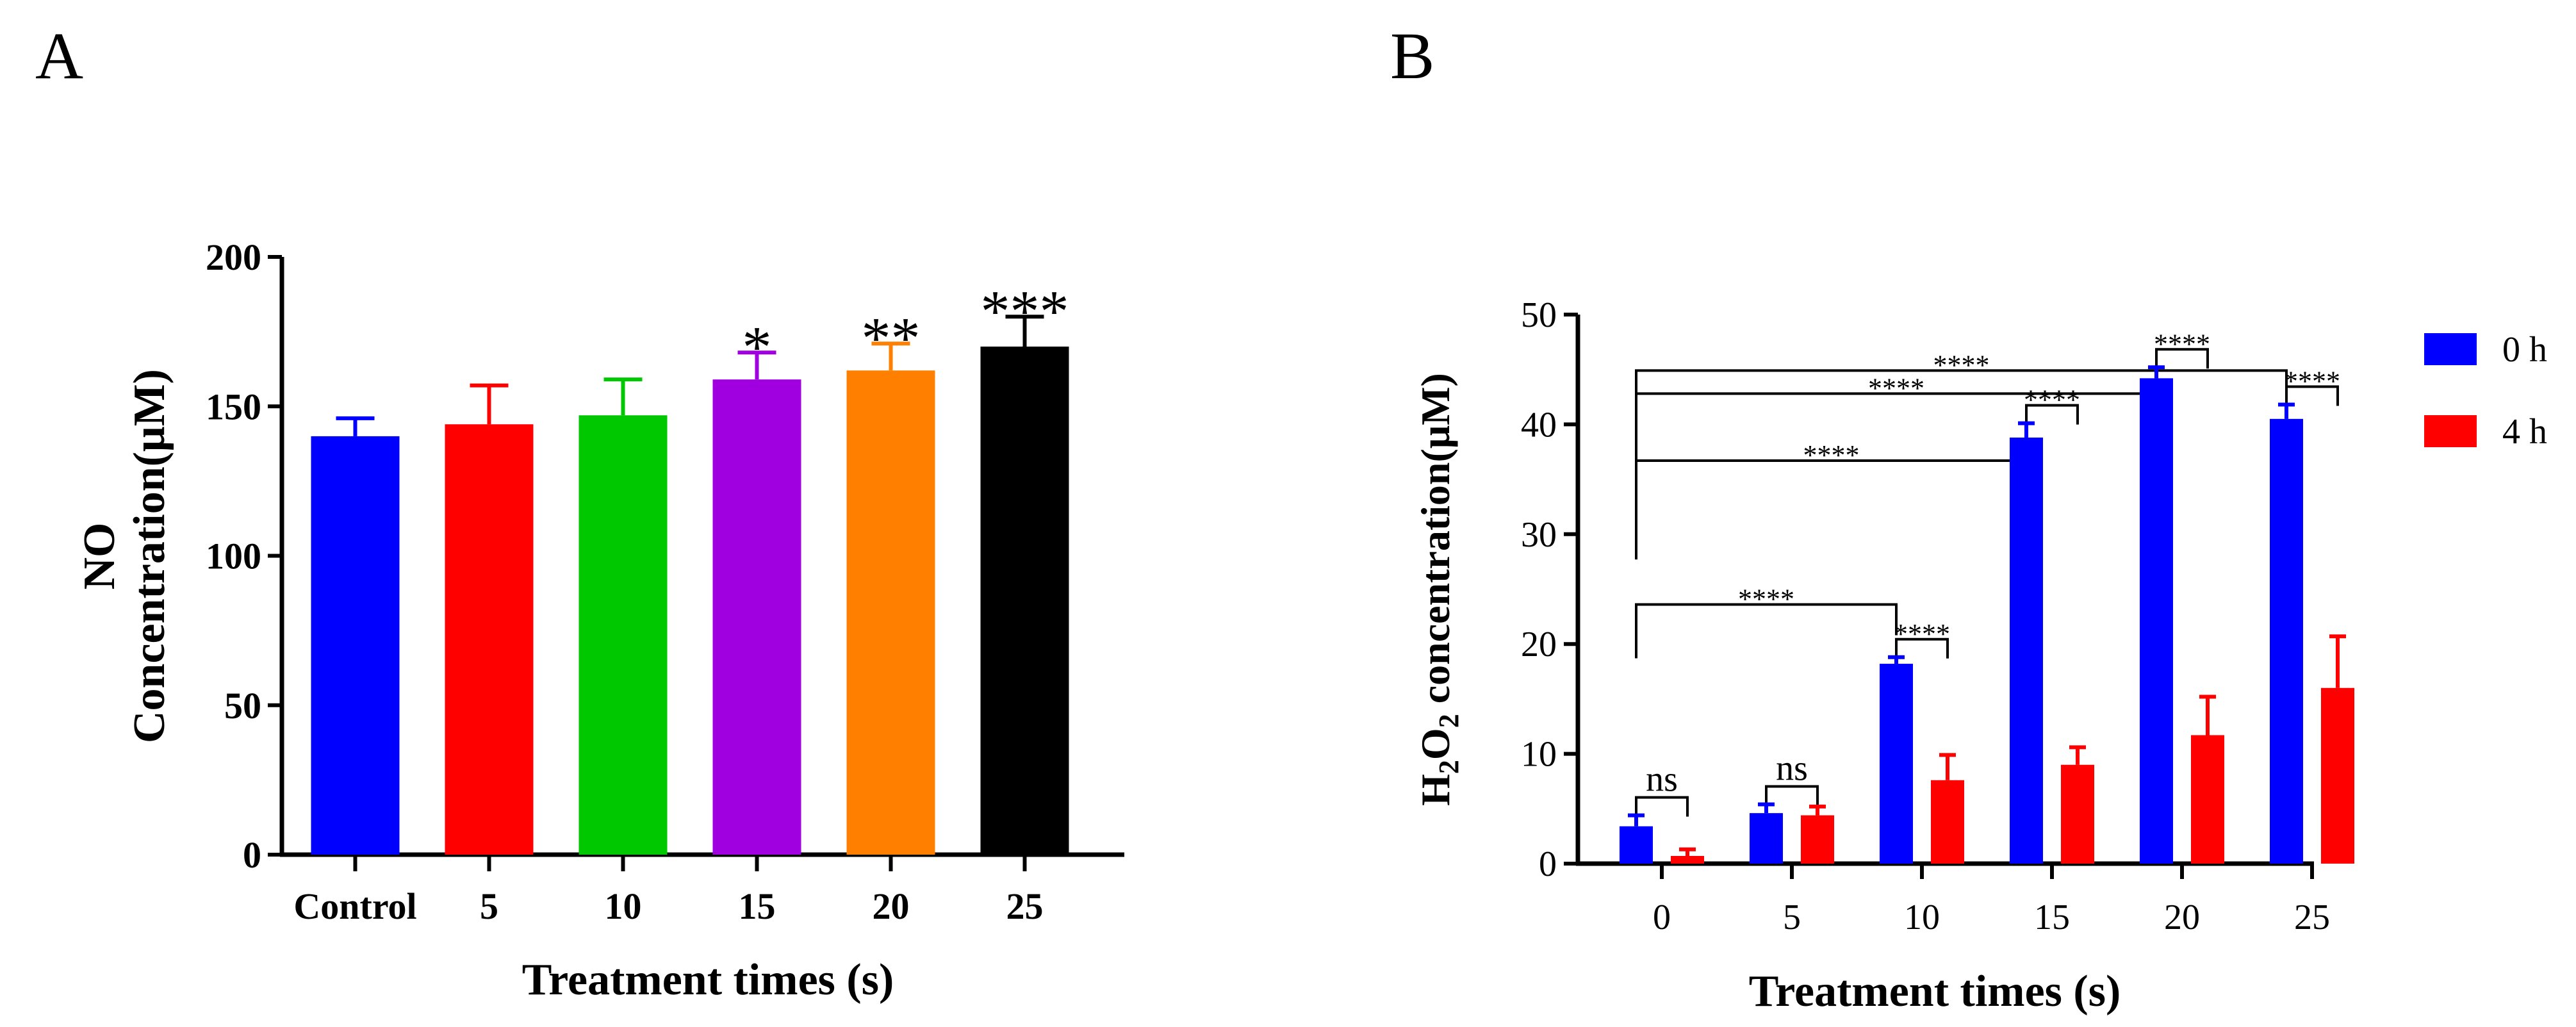 This screenshot has width=2576, height=1027. What do you see at coordinates (1438, 589) in the screenshot?
I see `panel-b-y-axis-label: H2O2 concentration(μM)` at bounding box center [1438, 589].